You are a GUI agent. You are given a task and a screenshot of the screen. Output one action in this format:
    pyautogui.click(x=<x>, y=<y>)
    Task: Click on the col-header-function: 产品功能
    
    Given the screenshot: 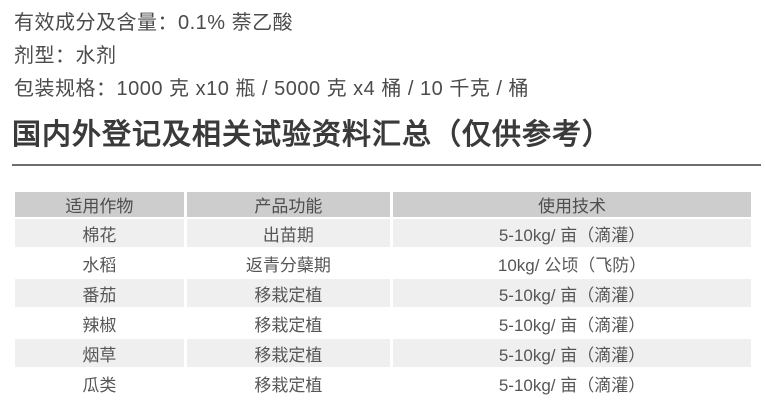 What is the action you would take?
    pyautogui.click(x=288, y=204)
    